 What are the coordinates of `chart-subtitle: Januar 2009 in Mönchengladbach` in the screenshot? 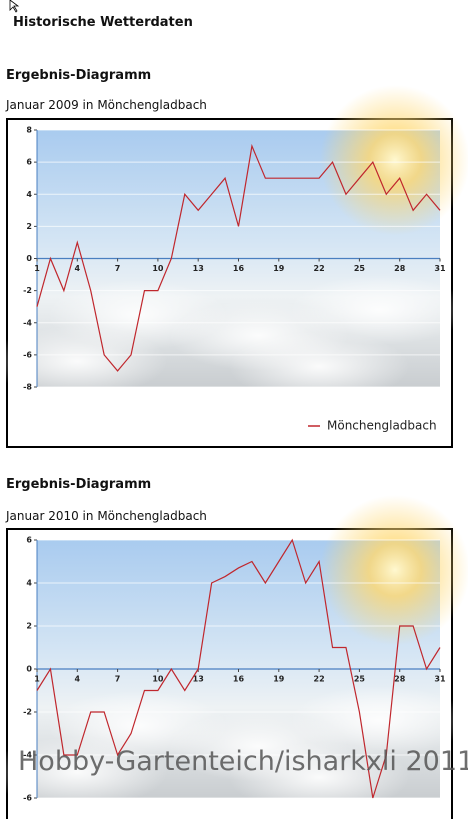 It's located at (106, 105).